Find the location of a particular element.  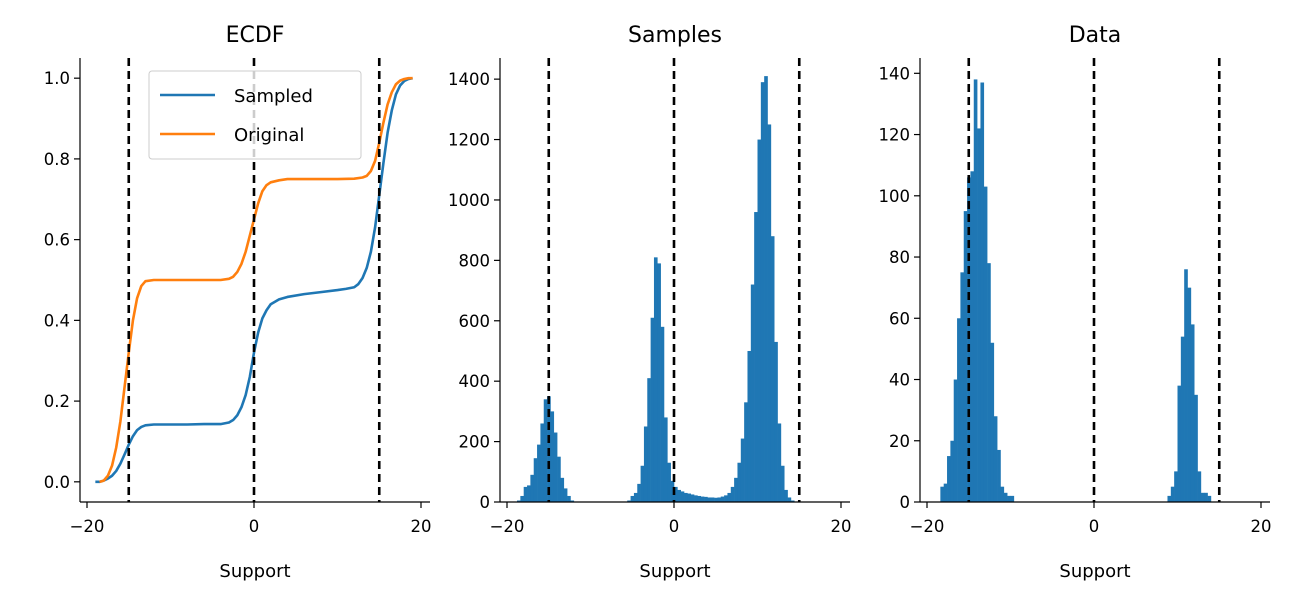

x-tick-label: 20 is located at coordinates (421, 526).